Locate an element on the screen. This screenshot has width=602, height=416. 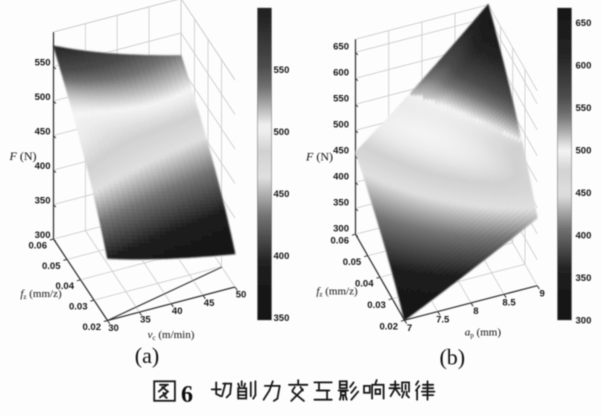
svg-text: 40 is located at coordinates (177, 311).